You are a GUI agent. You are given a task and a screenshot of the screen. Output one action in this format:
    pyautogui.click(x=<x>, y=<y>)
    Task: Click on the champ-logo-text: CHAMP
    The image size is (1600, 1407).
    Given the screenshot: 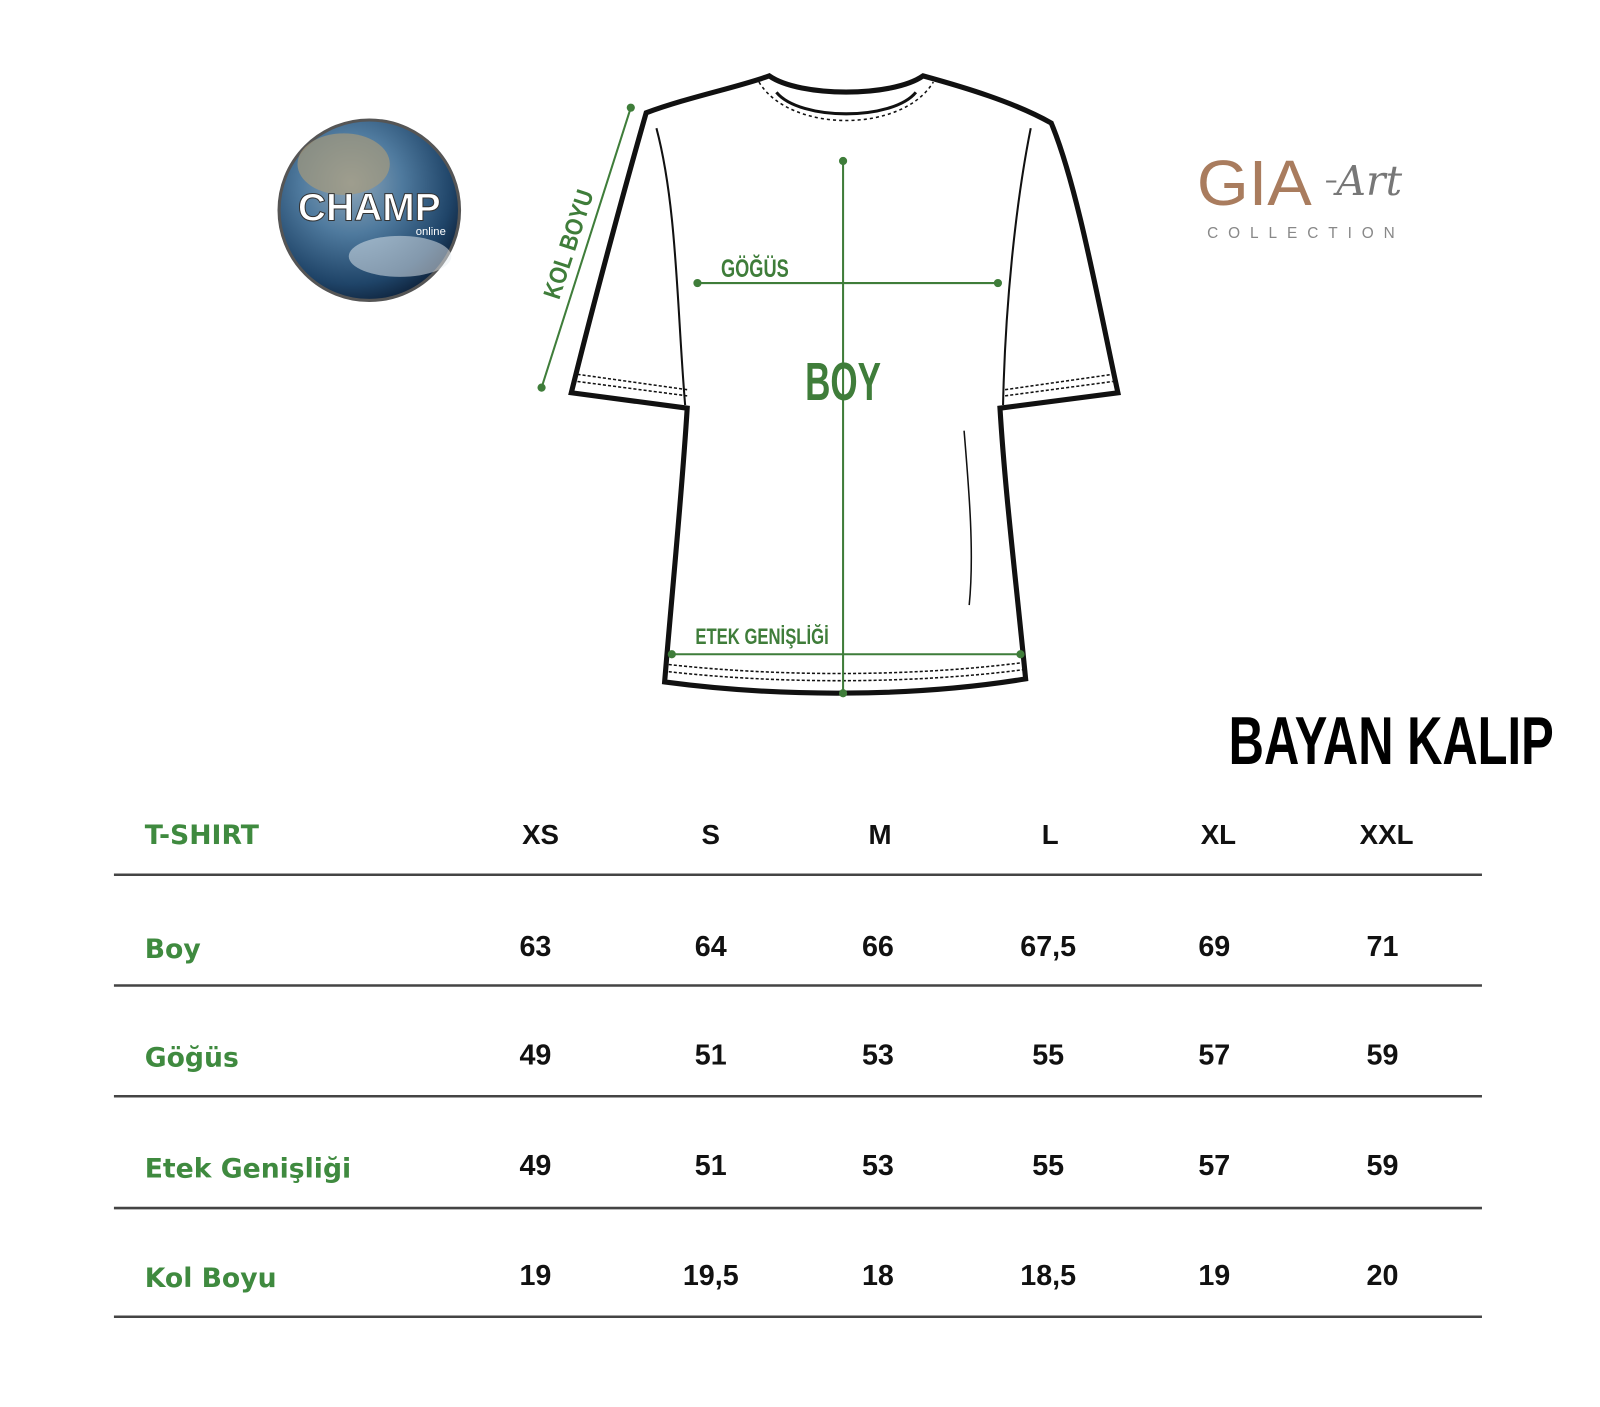 What is the action you would take?
    pyautogui.click(x=369, y=207)
    